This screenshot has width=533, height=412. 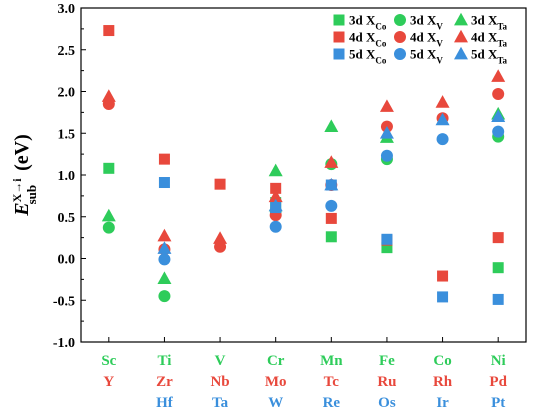 I want to click on category-label-4d: Zr, so click(x=164, y=382).